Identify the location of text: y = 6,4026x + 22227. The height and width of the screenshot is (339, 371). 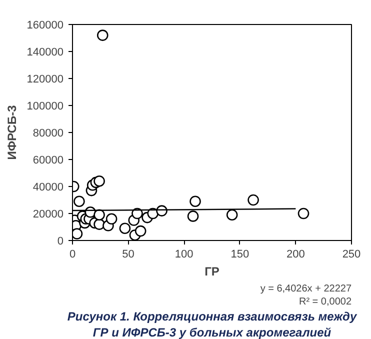
(306, 289).